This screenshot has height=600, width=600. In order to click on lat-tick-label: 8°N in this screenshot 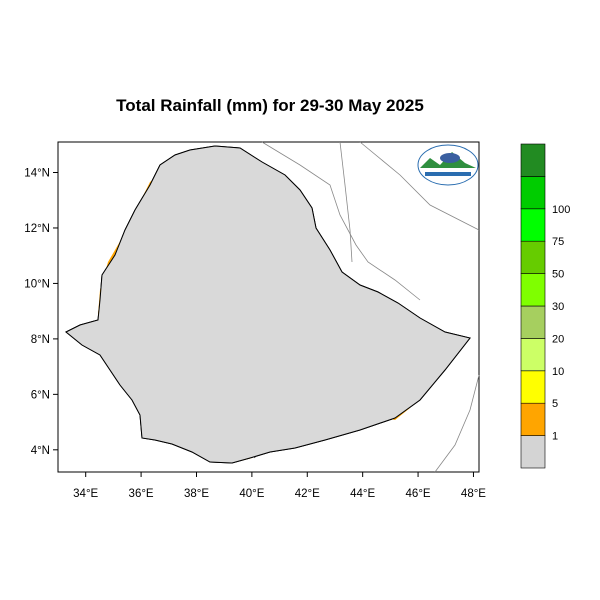, I will do `click(40, 340)`.